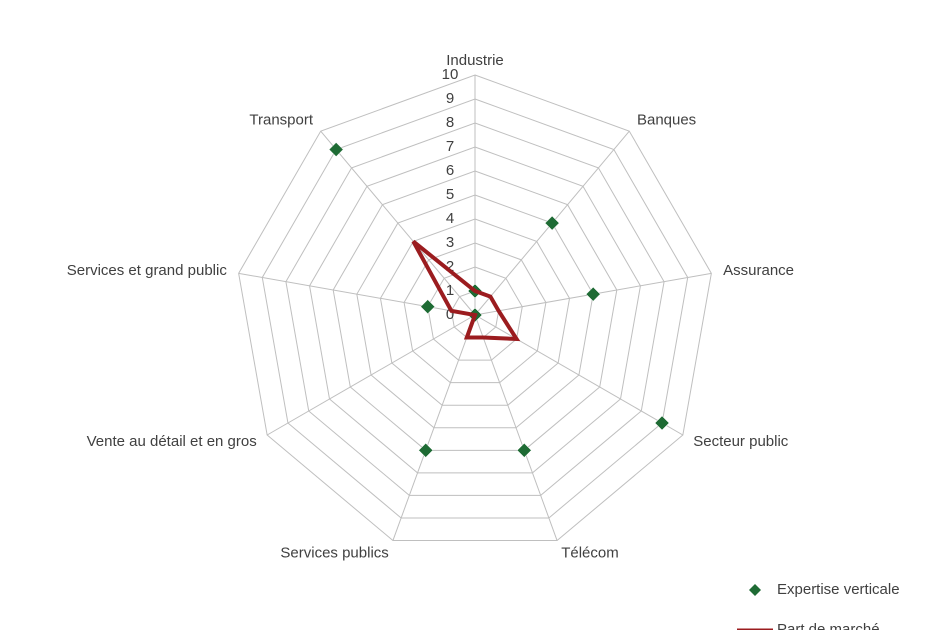 This screenshot has width=950, height=630. I want to click on r-tick-label: 6, so click(450, 170).